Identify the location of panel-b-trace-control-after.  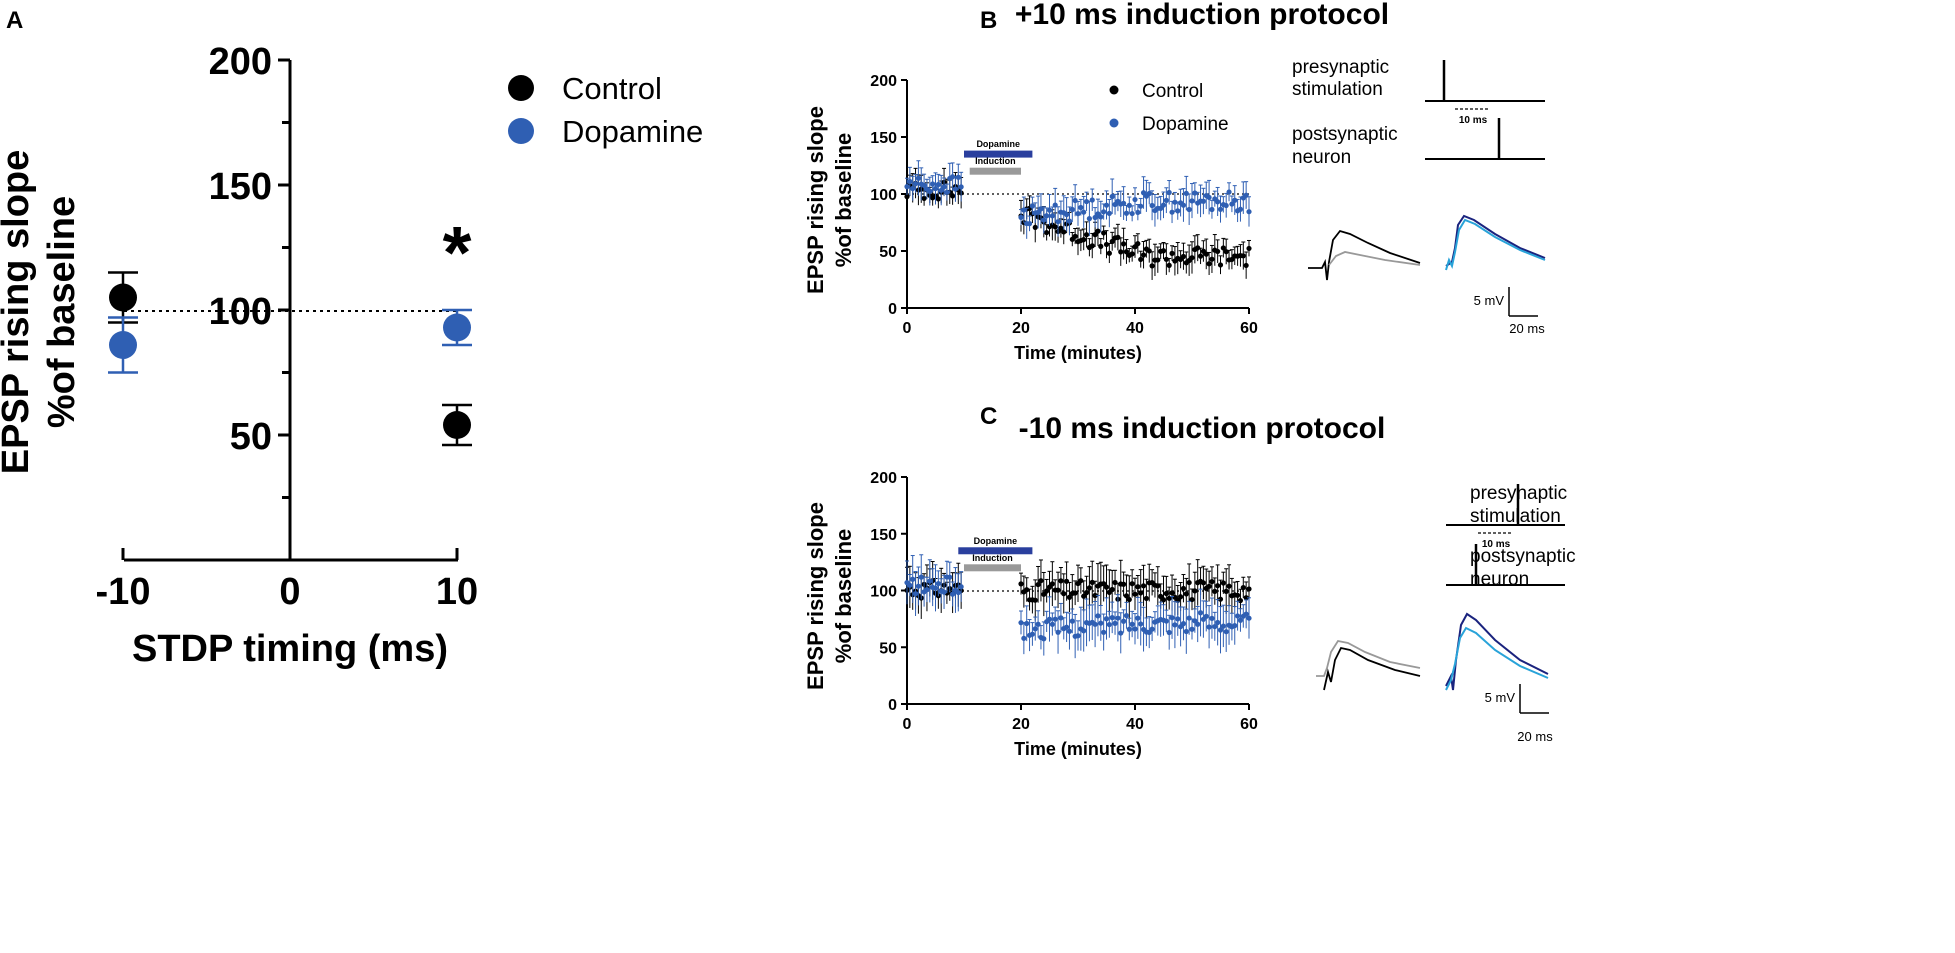
(1374, 258).